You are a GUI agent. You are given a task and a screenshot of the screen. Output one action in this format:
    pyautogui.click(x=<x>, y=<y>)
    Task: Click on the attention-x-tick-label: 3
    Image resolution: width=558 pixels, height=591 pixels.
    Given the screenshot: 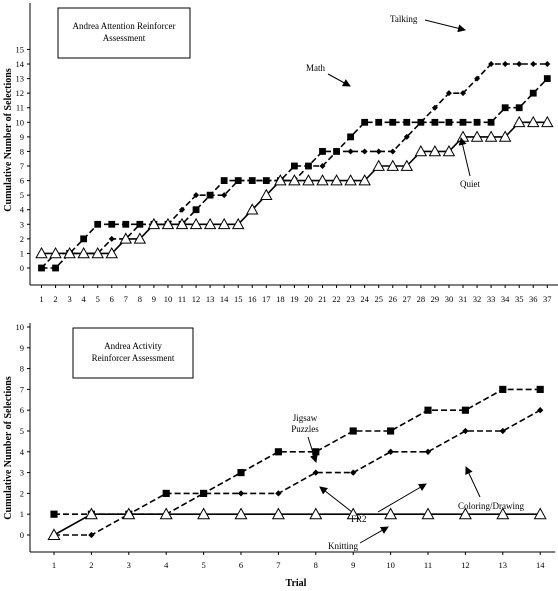 What is the action you would take?
    pyautogui.click(x=69, y=299)
    